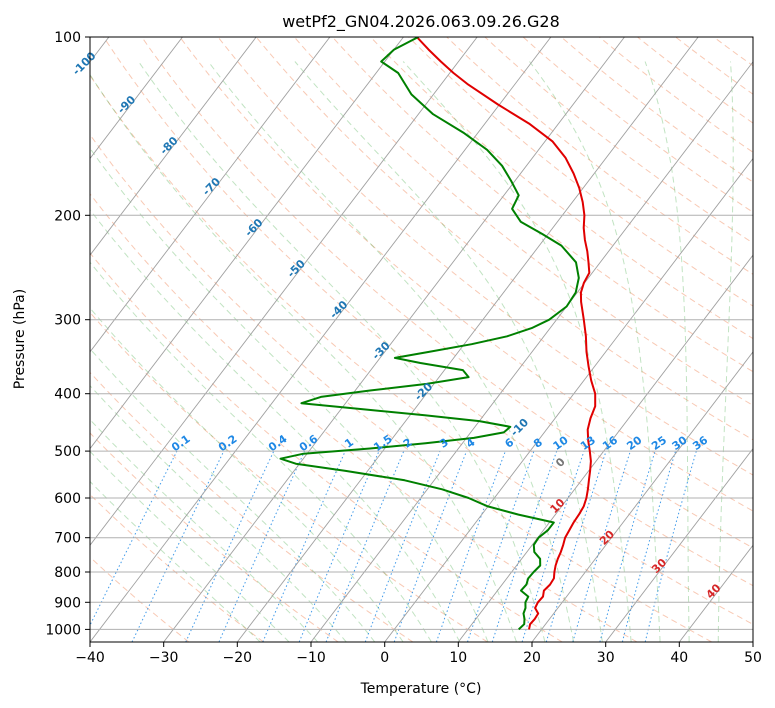 The height and width of the screenshot is (708, 775). Describe the element at coordinates (67, 395) in the screenshot. I see `y-tick-label: 400` at that location.